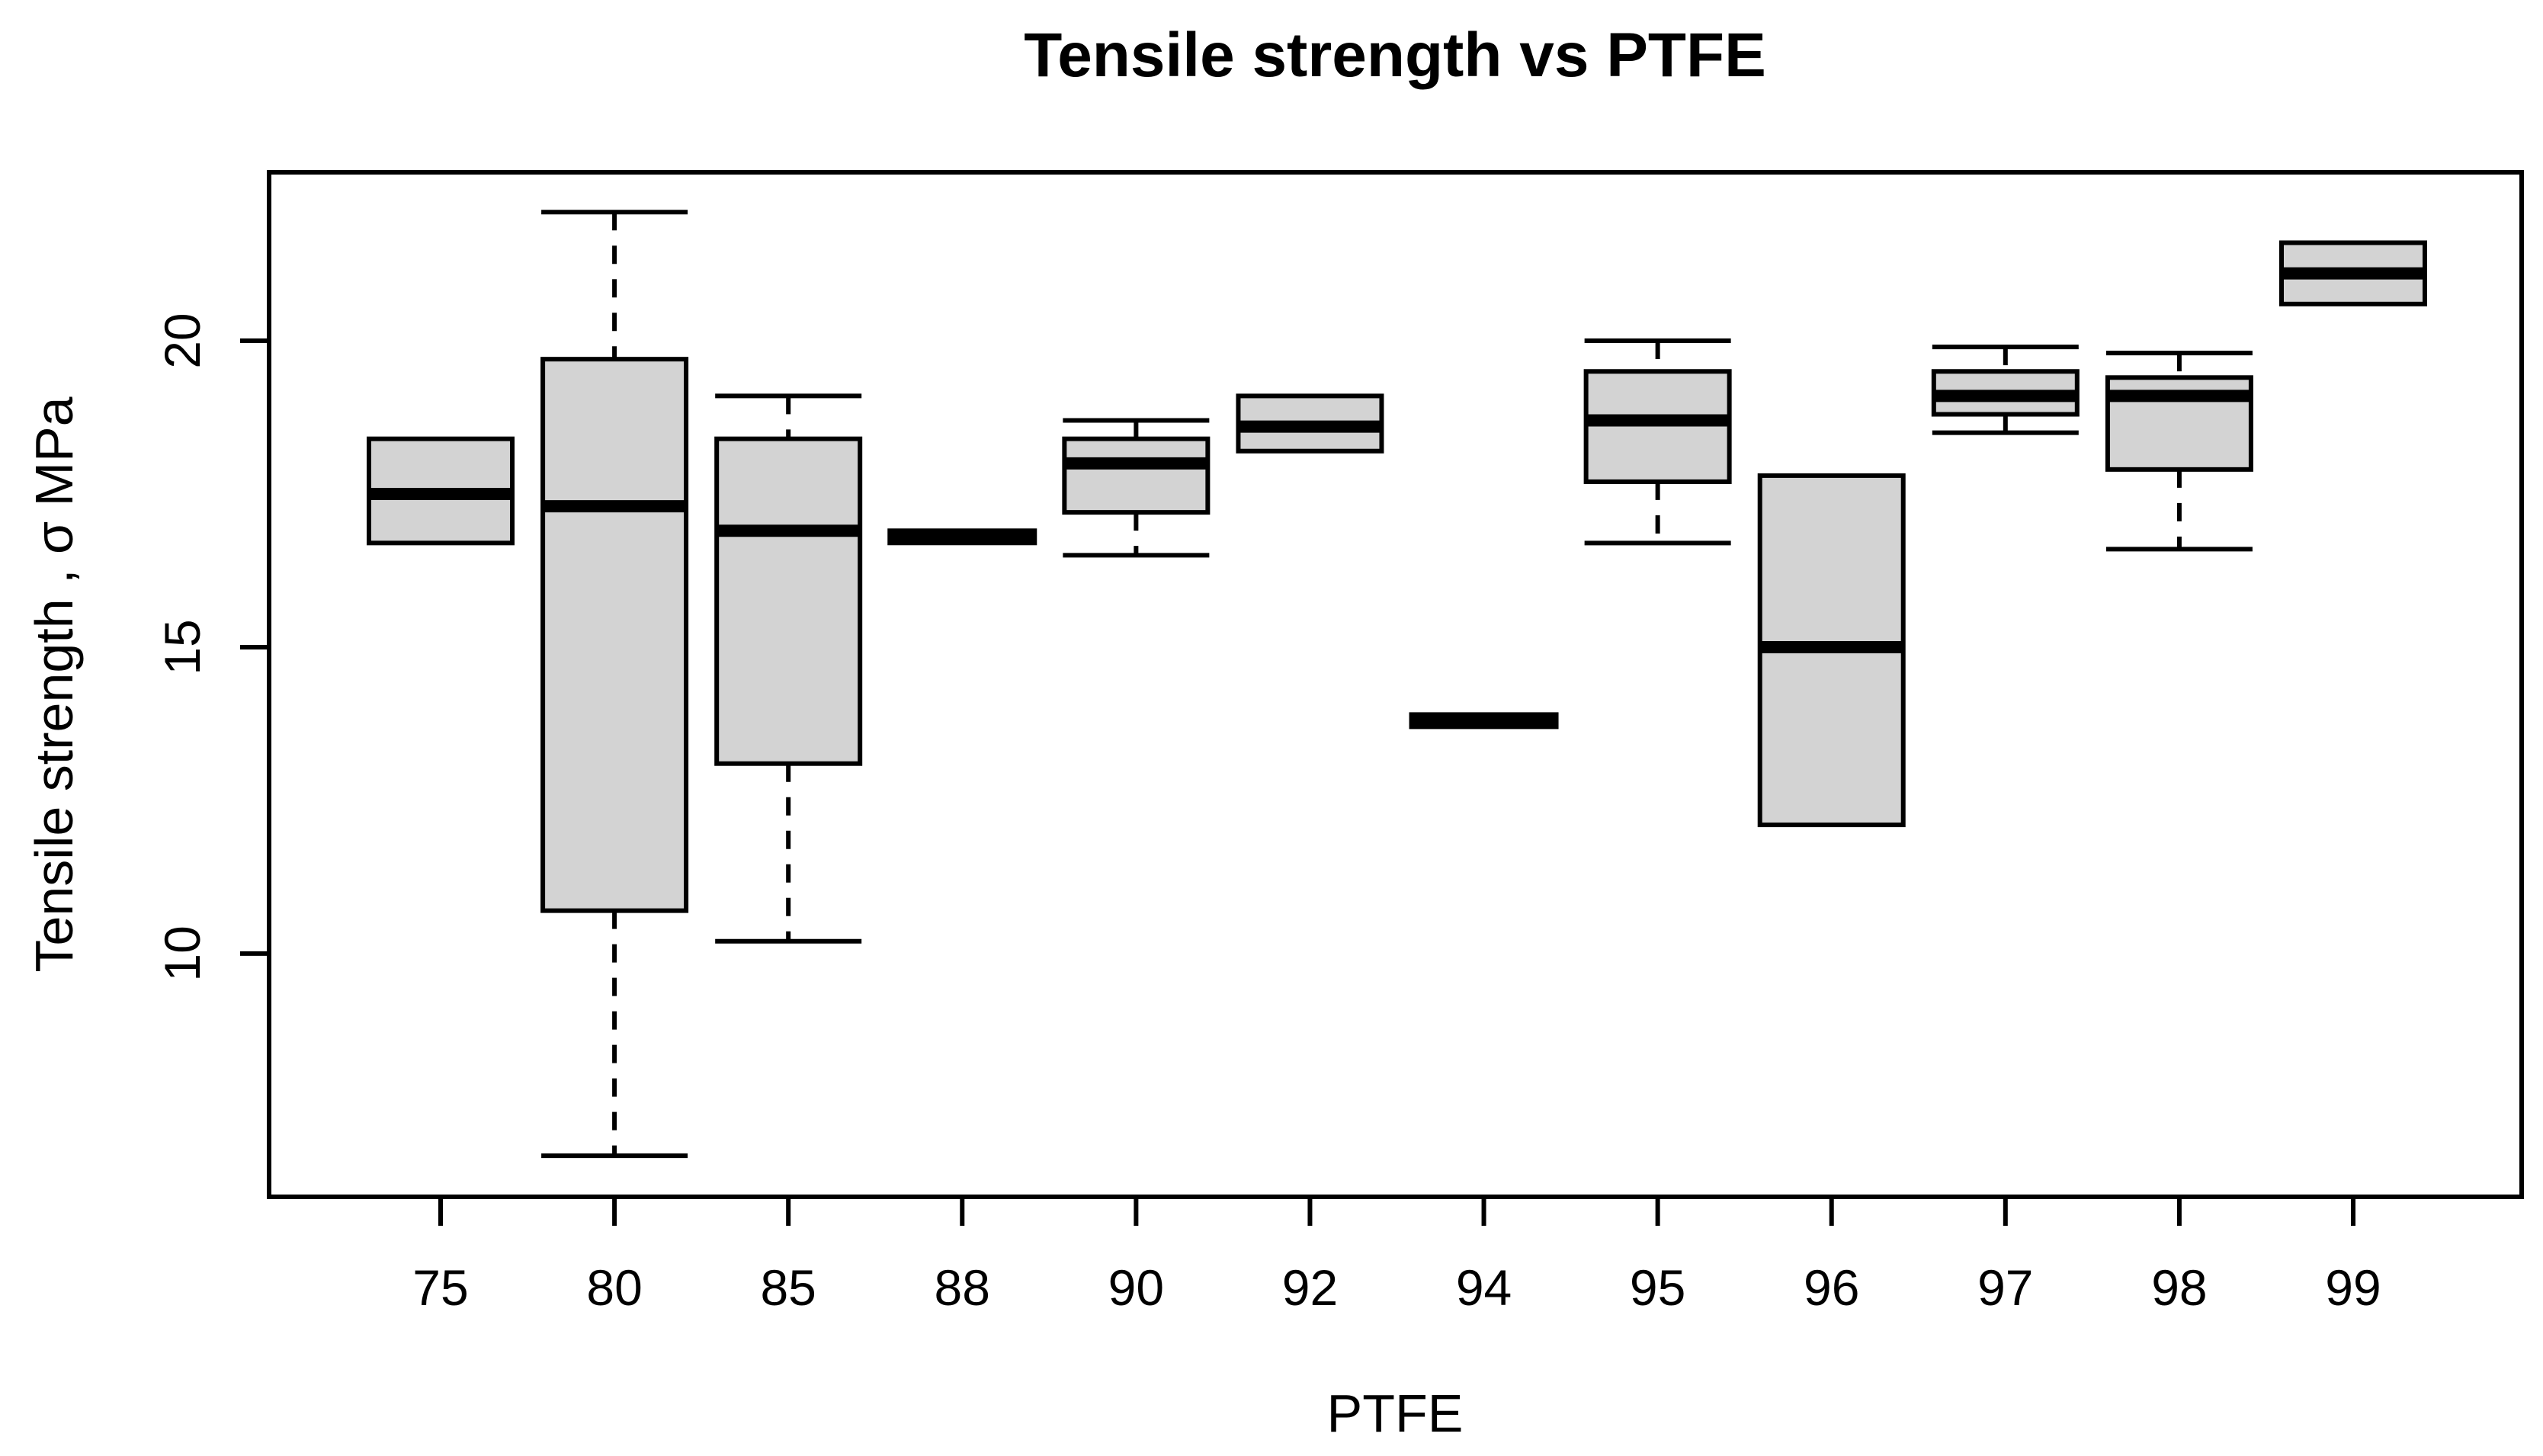  I want to click on x-tick-label-88: 88, so click(963, 1287).